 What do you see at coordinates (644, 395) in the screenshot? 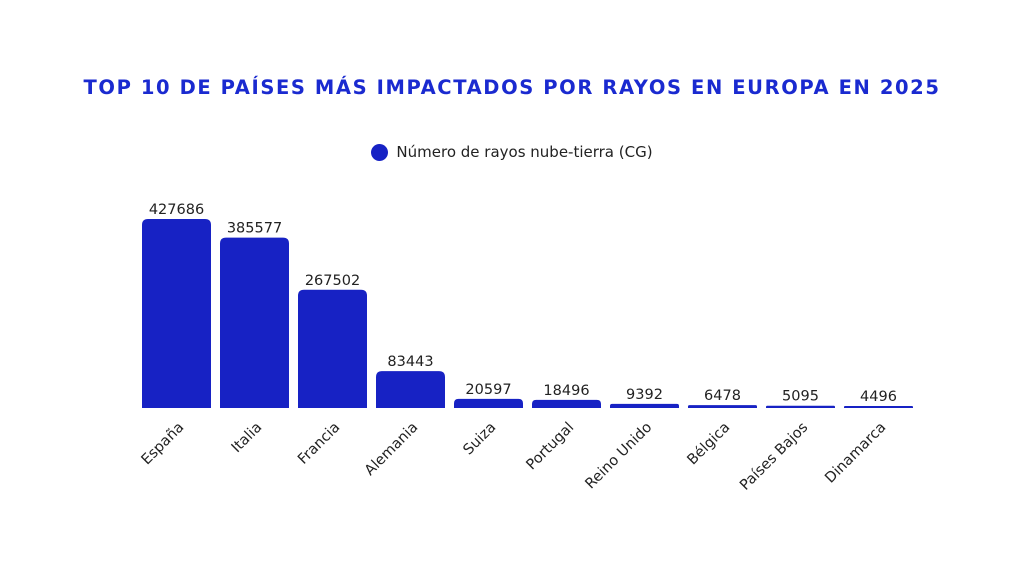
I see `data-label: 9392` at bounding box center [644, 395].